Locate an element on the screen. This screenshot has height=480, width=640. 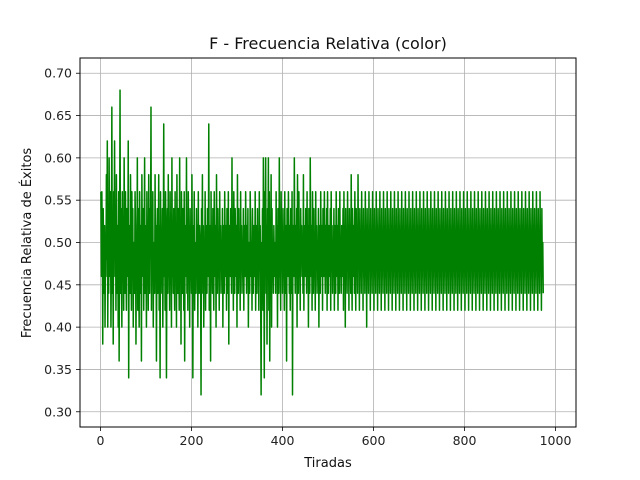
y-axis: 0.30 0.35 0.40 0.45 0.50 0.55 0.60 0.65 0.70 is located at coordinates (62, 242).